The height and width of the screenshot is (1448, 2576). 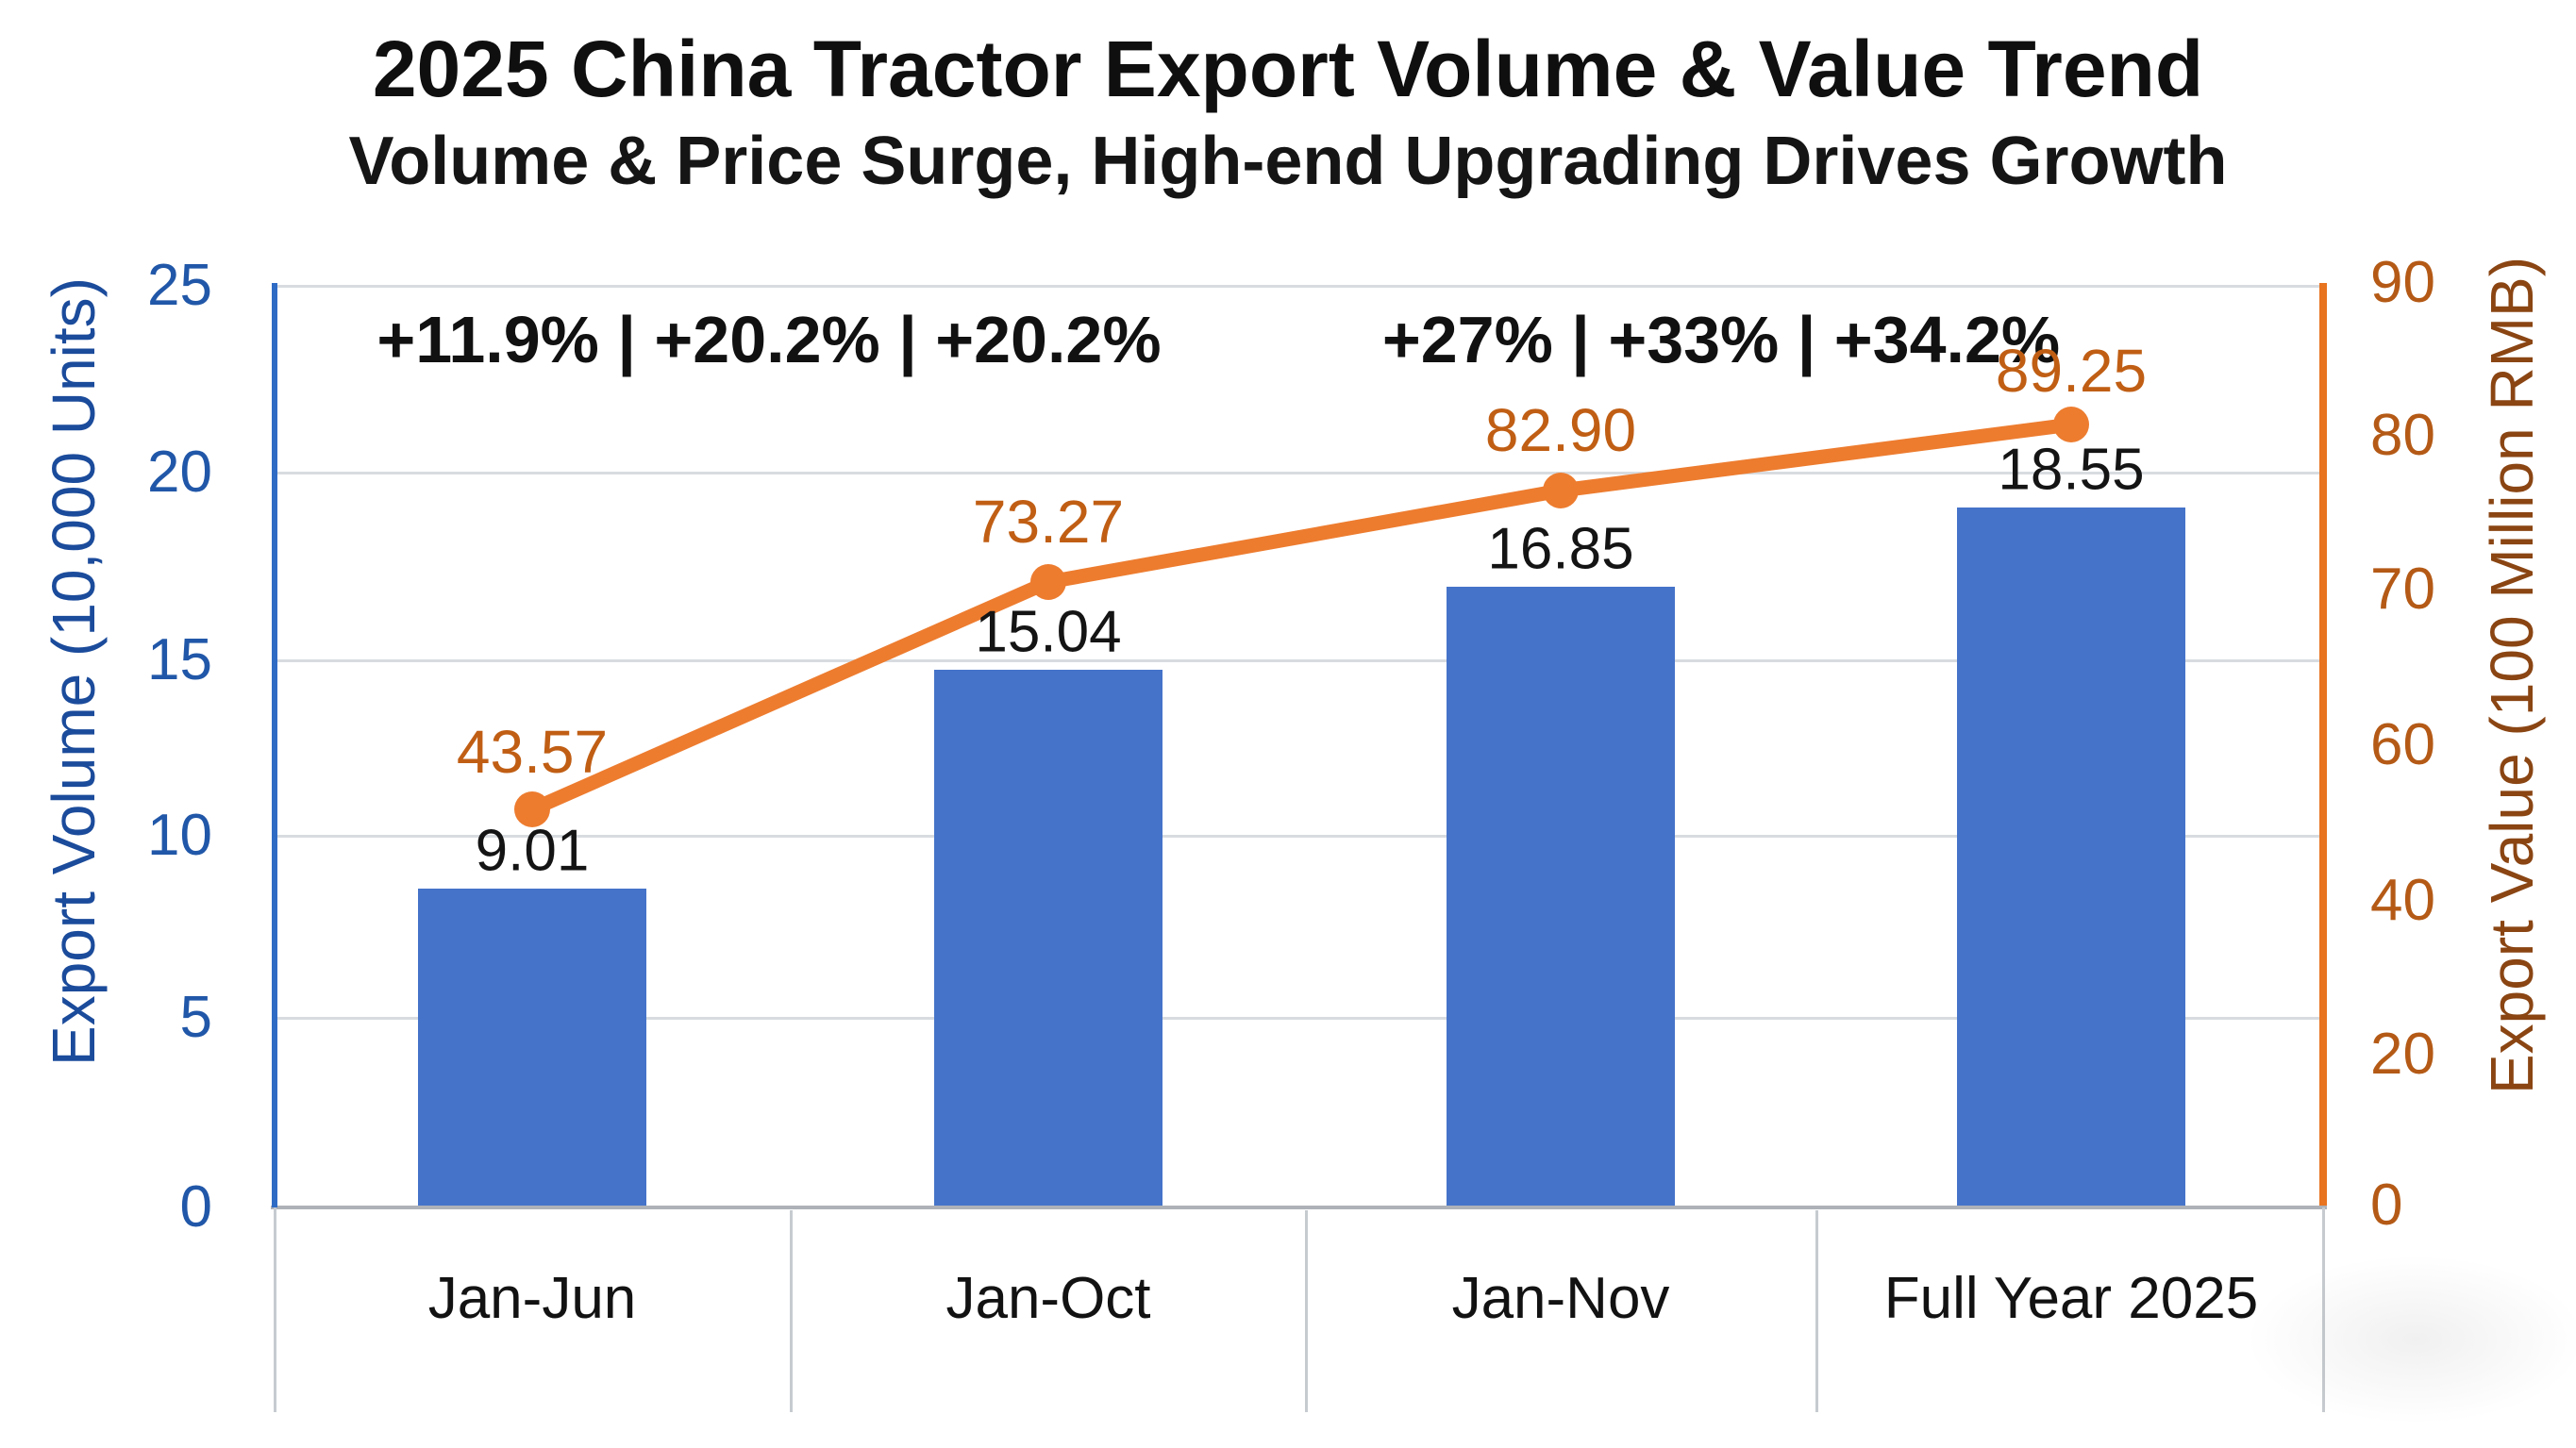 I want to click on left-axis-tick-15: 15, so click(x=179, y=660).